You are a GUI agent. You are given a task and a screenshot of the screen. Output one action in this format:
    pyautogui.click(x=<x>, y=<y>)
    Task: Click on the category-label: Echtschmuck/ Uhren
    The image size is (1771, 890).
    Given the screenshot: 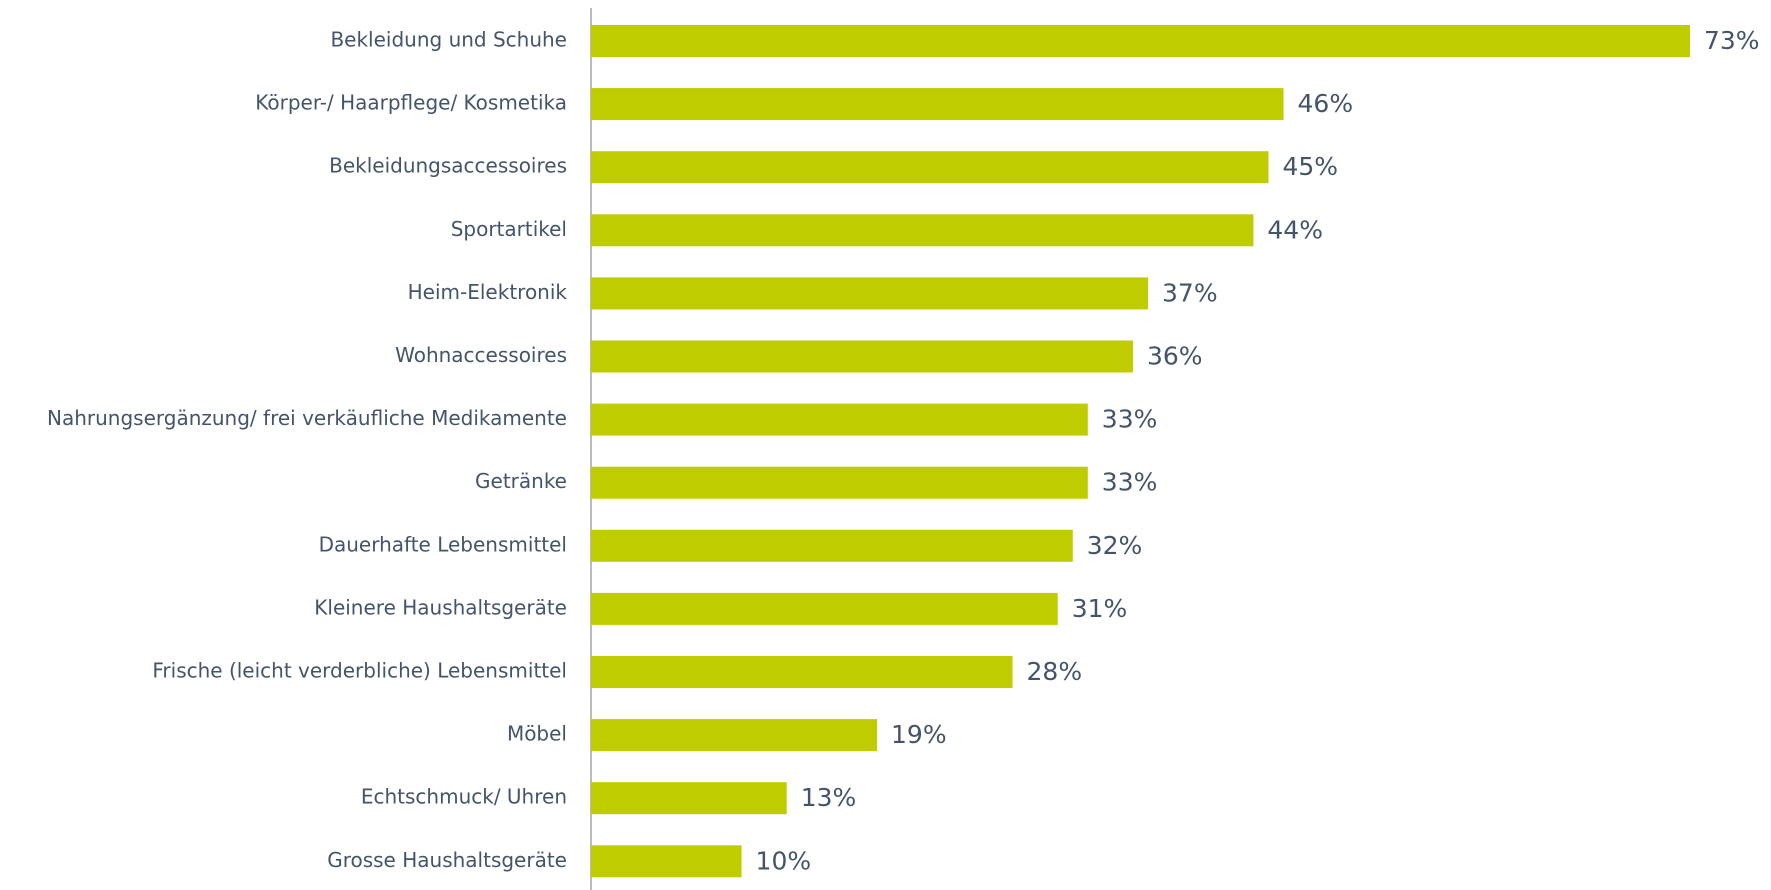 What is the action you would take?
    pyautogui.click(x=464, y=797)
    